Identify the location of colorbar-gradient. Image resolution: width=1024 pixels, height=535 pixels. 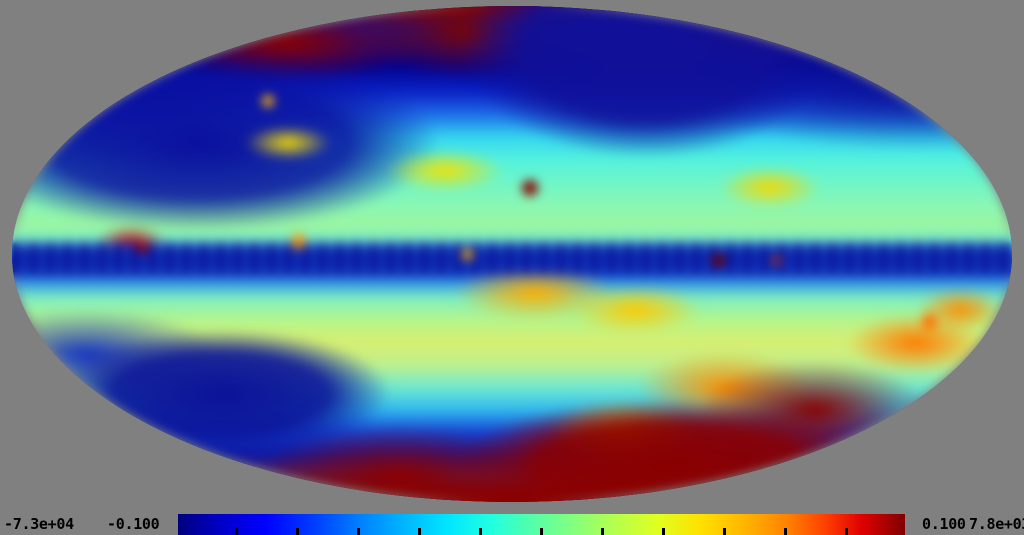
(541, 524).